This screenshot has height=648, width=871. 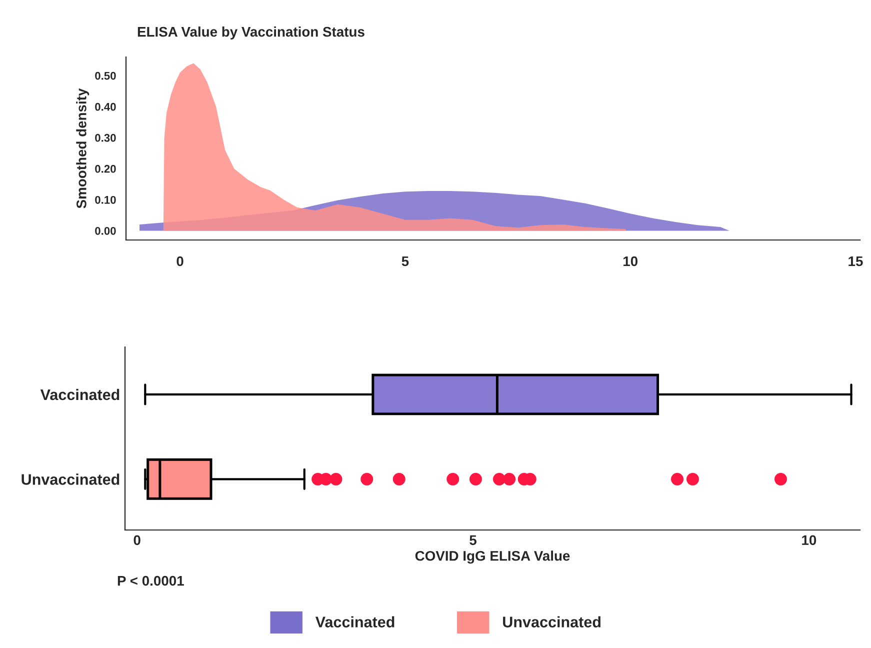 I want to click on y-tick-label: 0.00, so click(x=105, y=230).